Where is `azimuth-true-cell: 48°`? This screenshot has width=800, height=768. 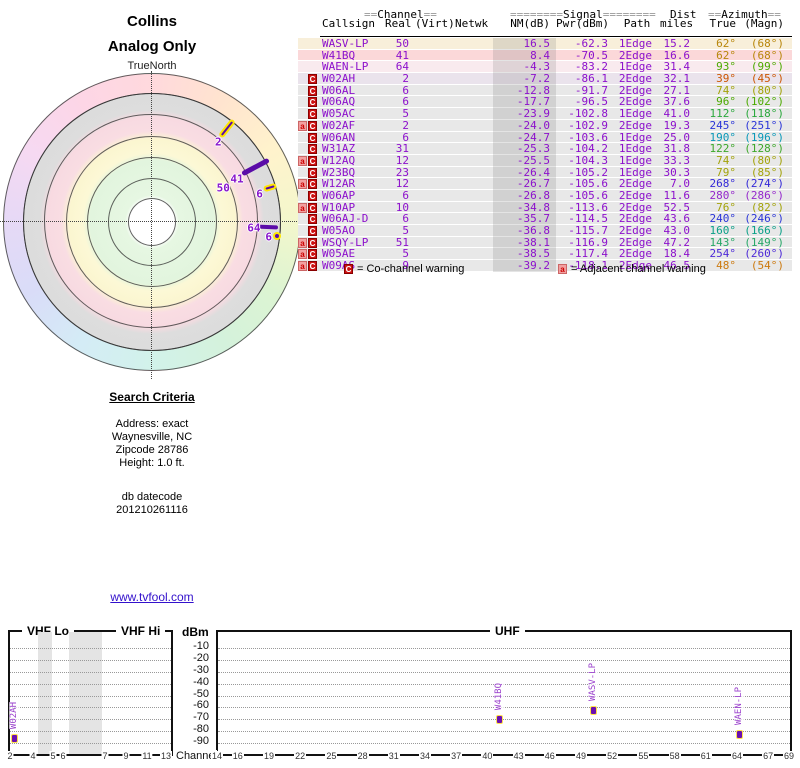 azimuth-true-cell: 48° is located at coordinates (726, 266).